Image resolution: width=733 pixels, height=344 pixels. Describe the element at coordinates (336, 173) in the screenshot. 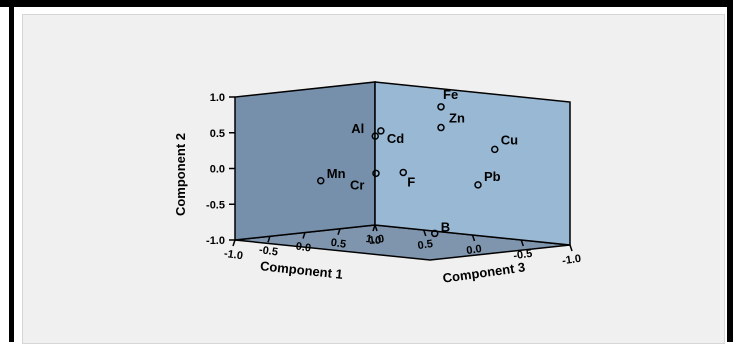

I see `data-point-label: Mn` at that location.